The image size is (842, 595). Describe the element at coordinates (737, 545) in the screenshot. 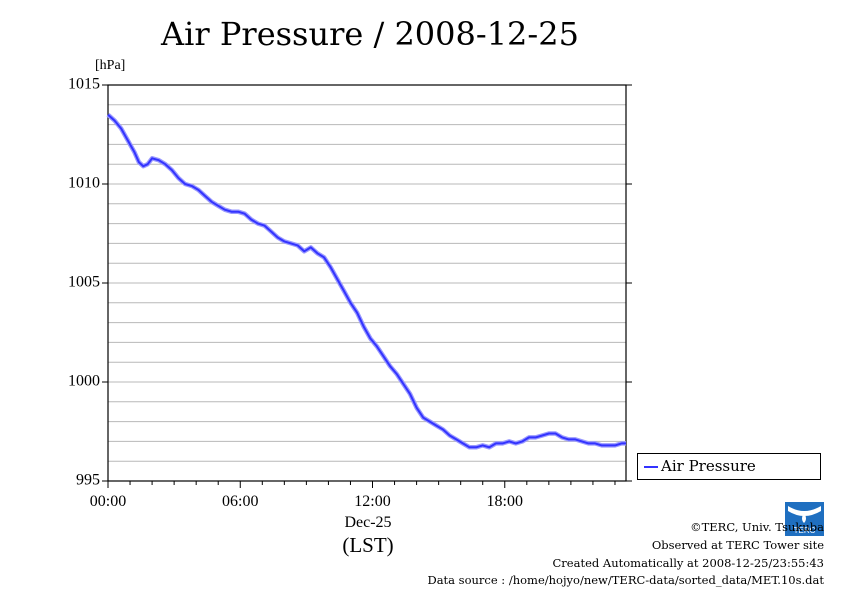

I see `footer-observed: Observed at TERC Tower site` at that location.